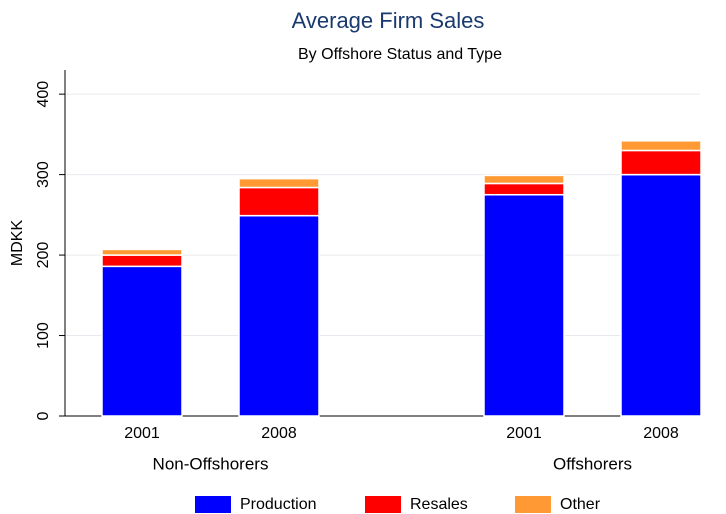 This screenshot has height=514, width=726. I want to click on y-tick-label: 0, so click(43, 415).